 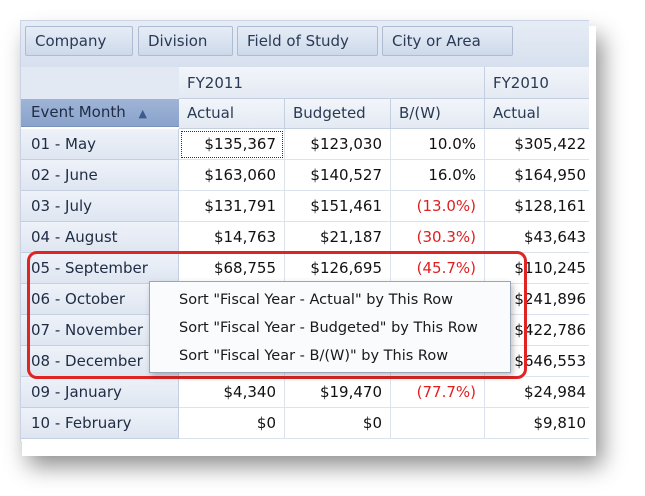 What do you see at coordinates (232, 237) in the screenshot?
I see `data-cell: $14,763` at bounding box center [232, 237].